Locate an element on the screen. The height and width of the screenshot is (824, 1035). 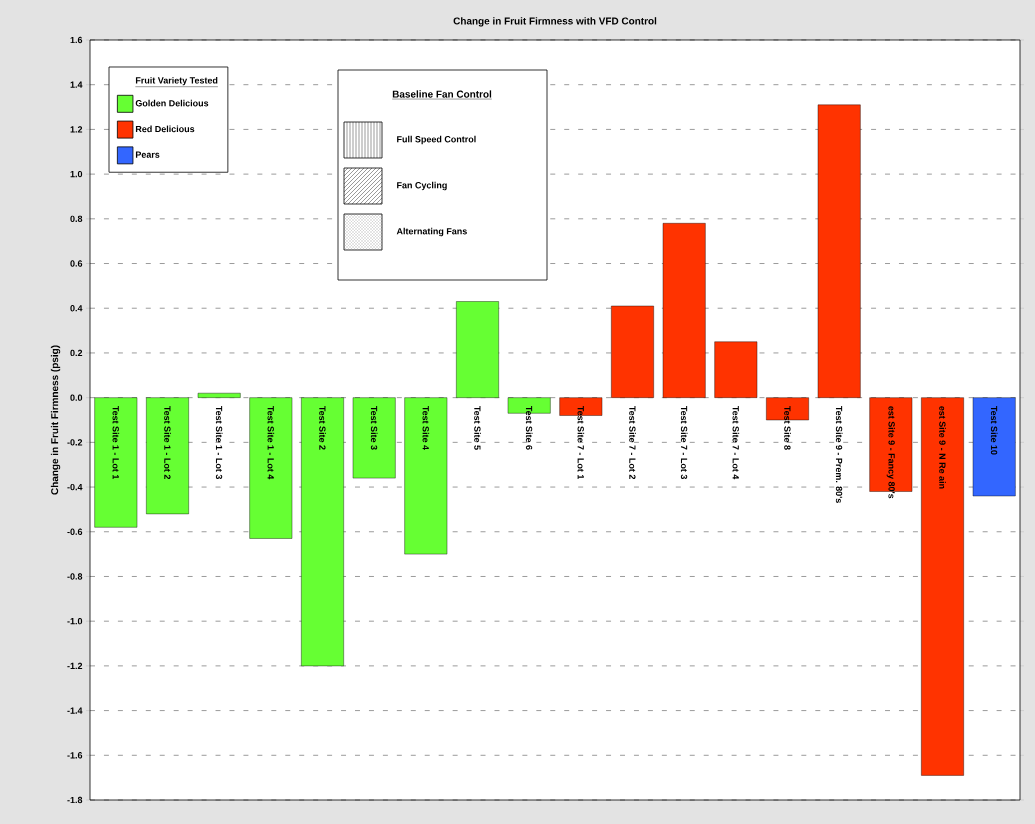
y-tick-label: -1.0 is located at coordinates (75, 621).